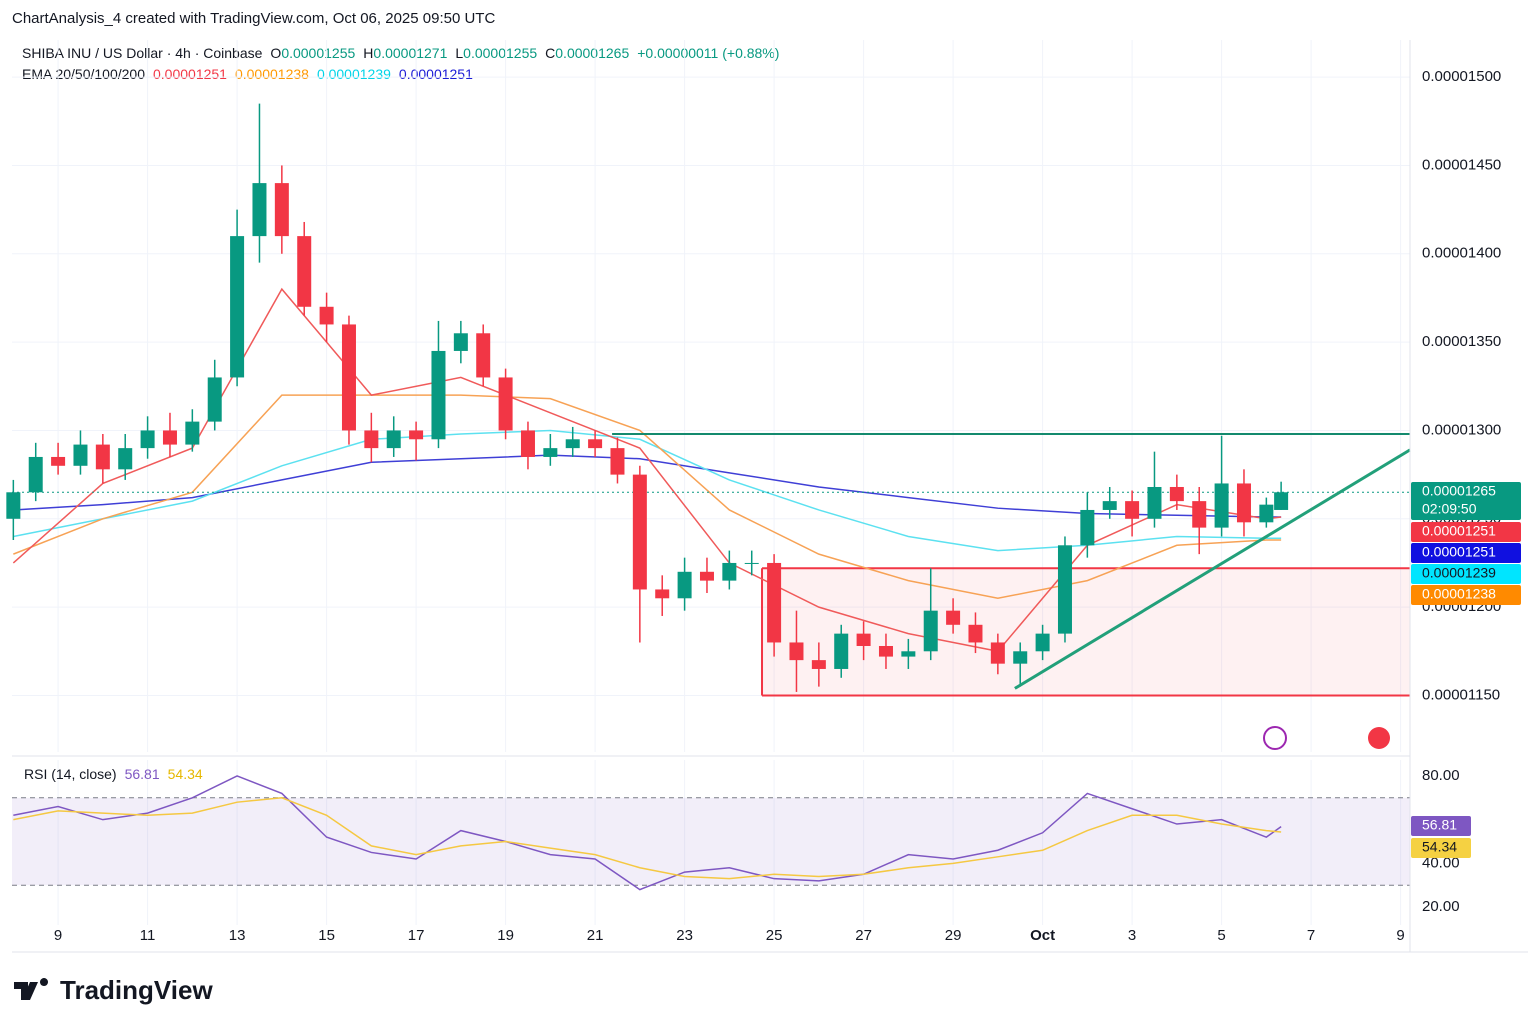 This screenshot has width=1536, height=1033. Describe the element at coordinates (416, 935) in the screenshot. I see `x-tick-label: 17` at that location.